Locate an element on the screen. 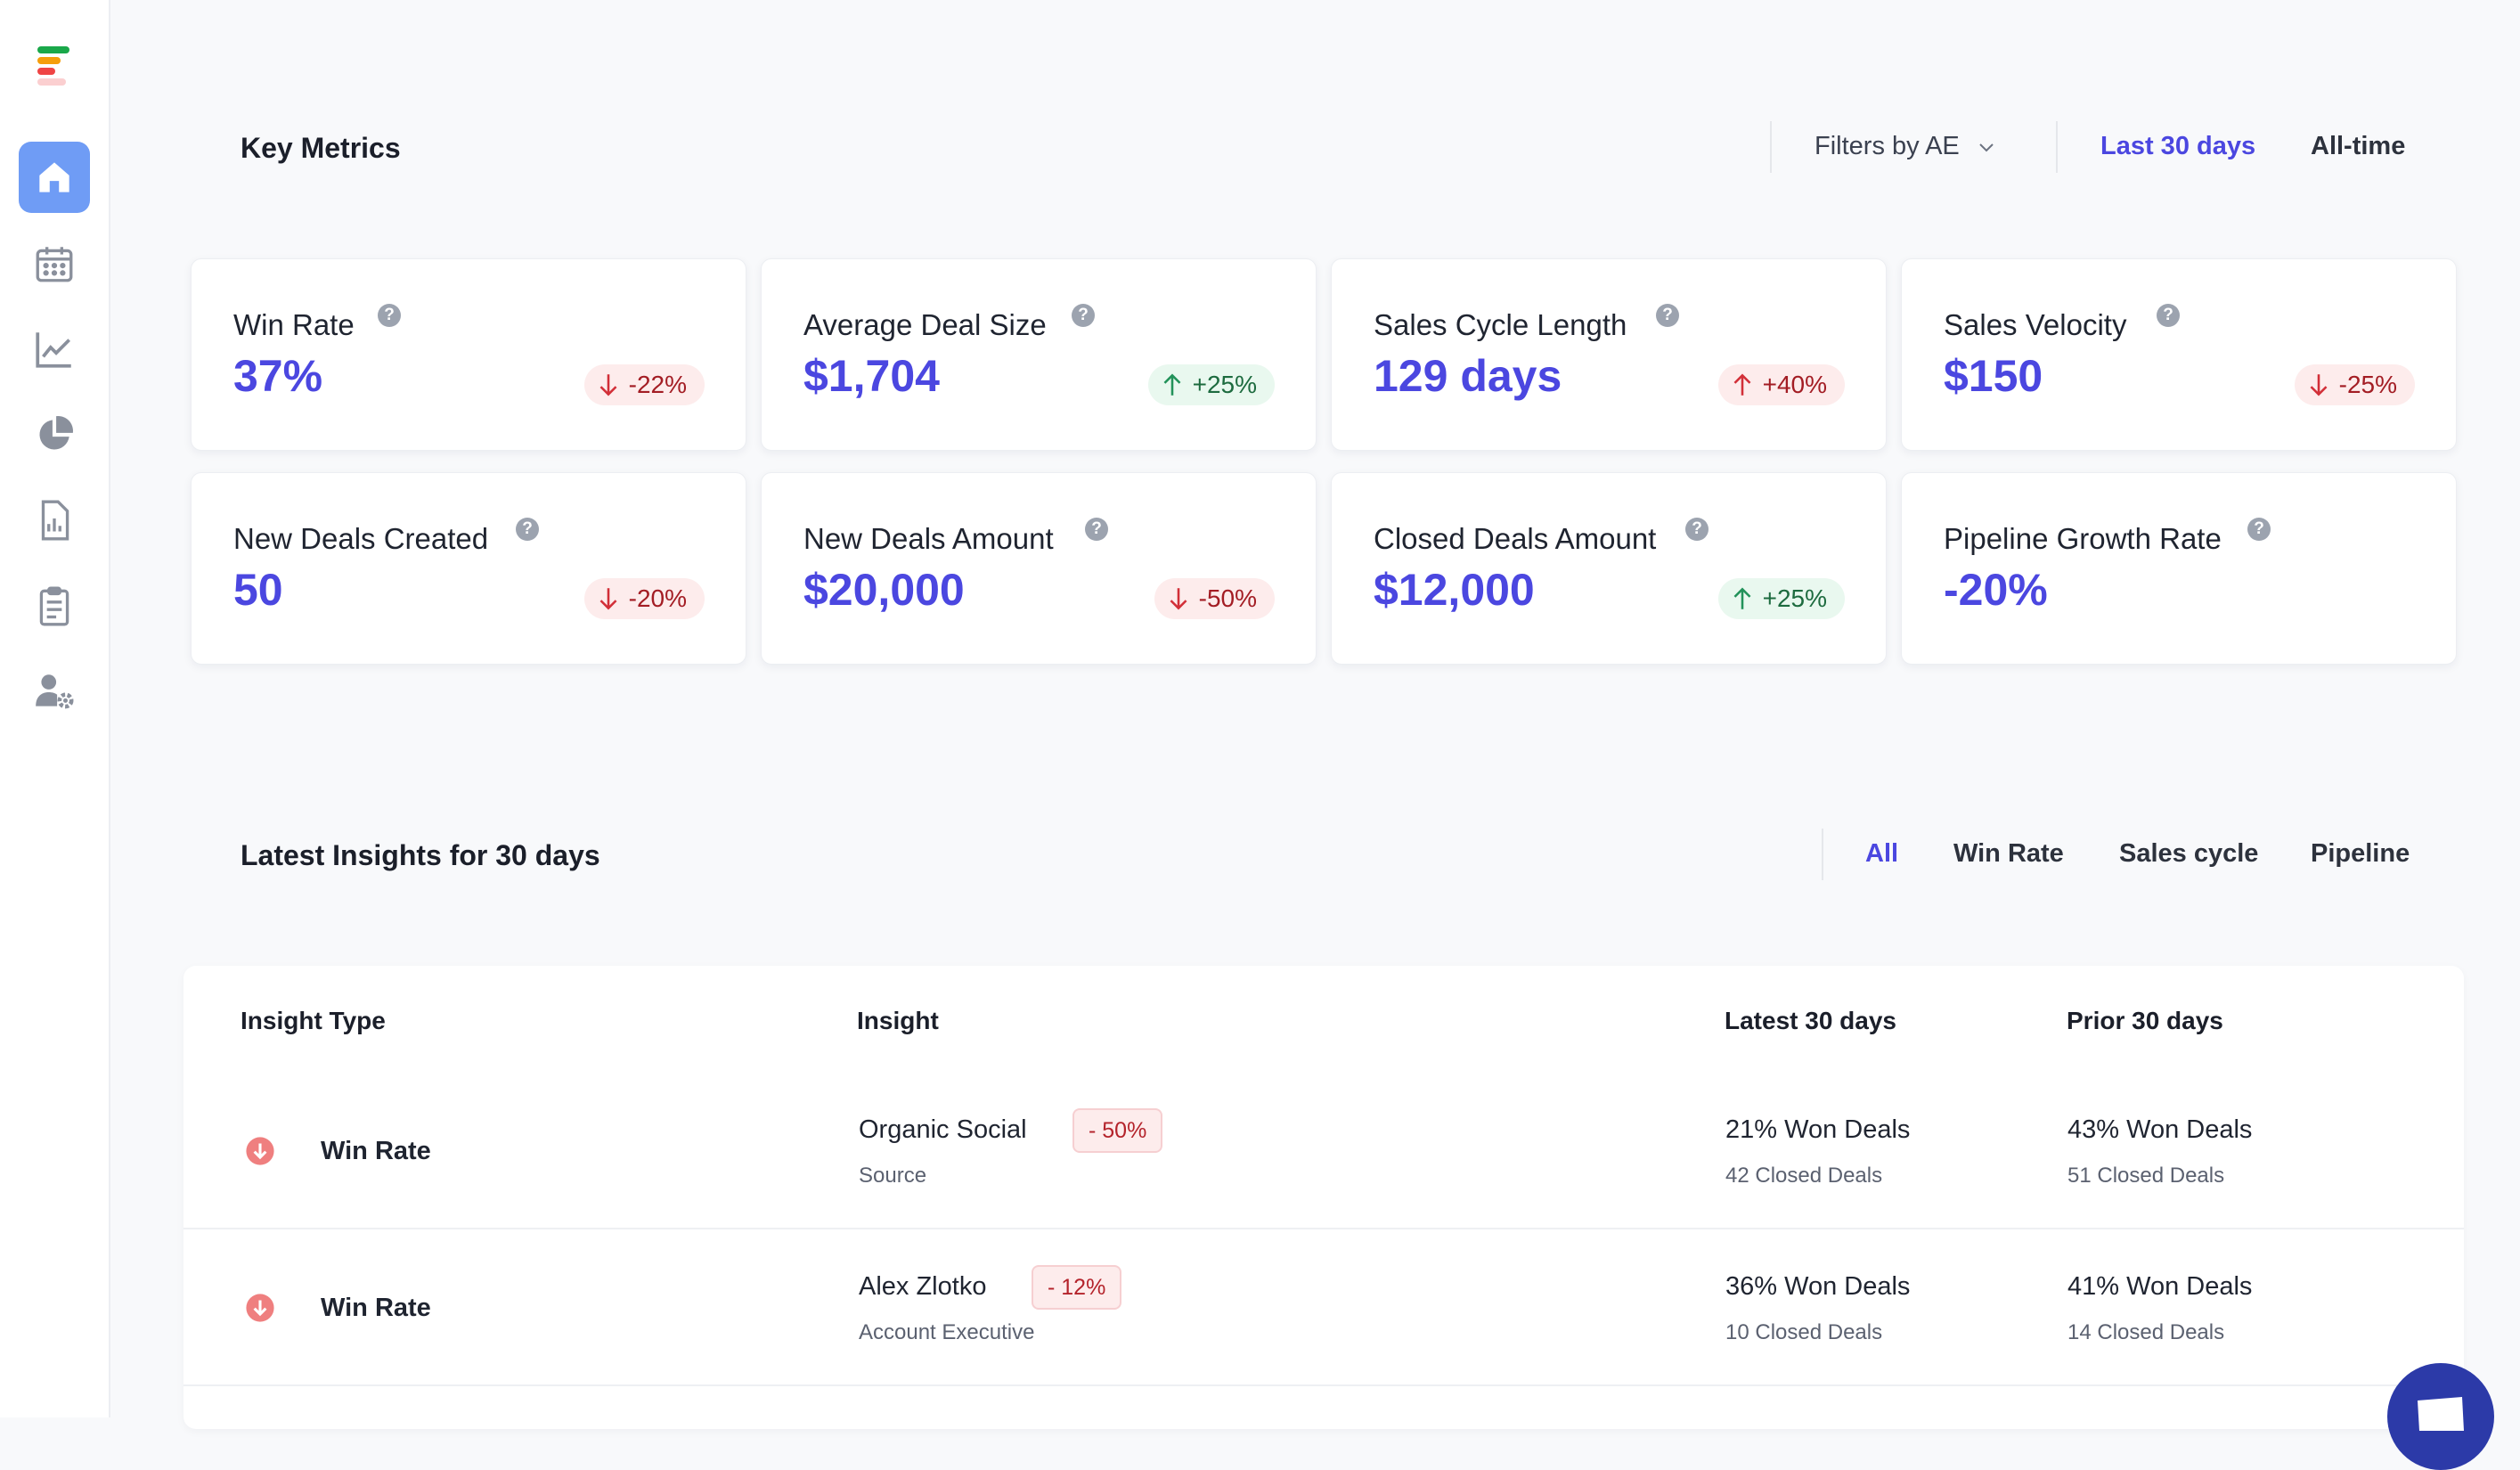 The image size is (2520, 1470). sidebar is located at coordinates (55, 708).